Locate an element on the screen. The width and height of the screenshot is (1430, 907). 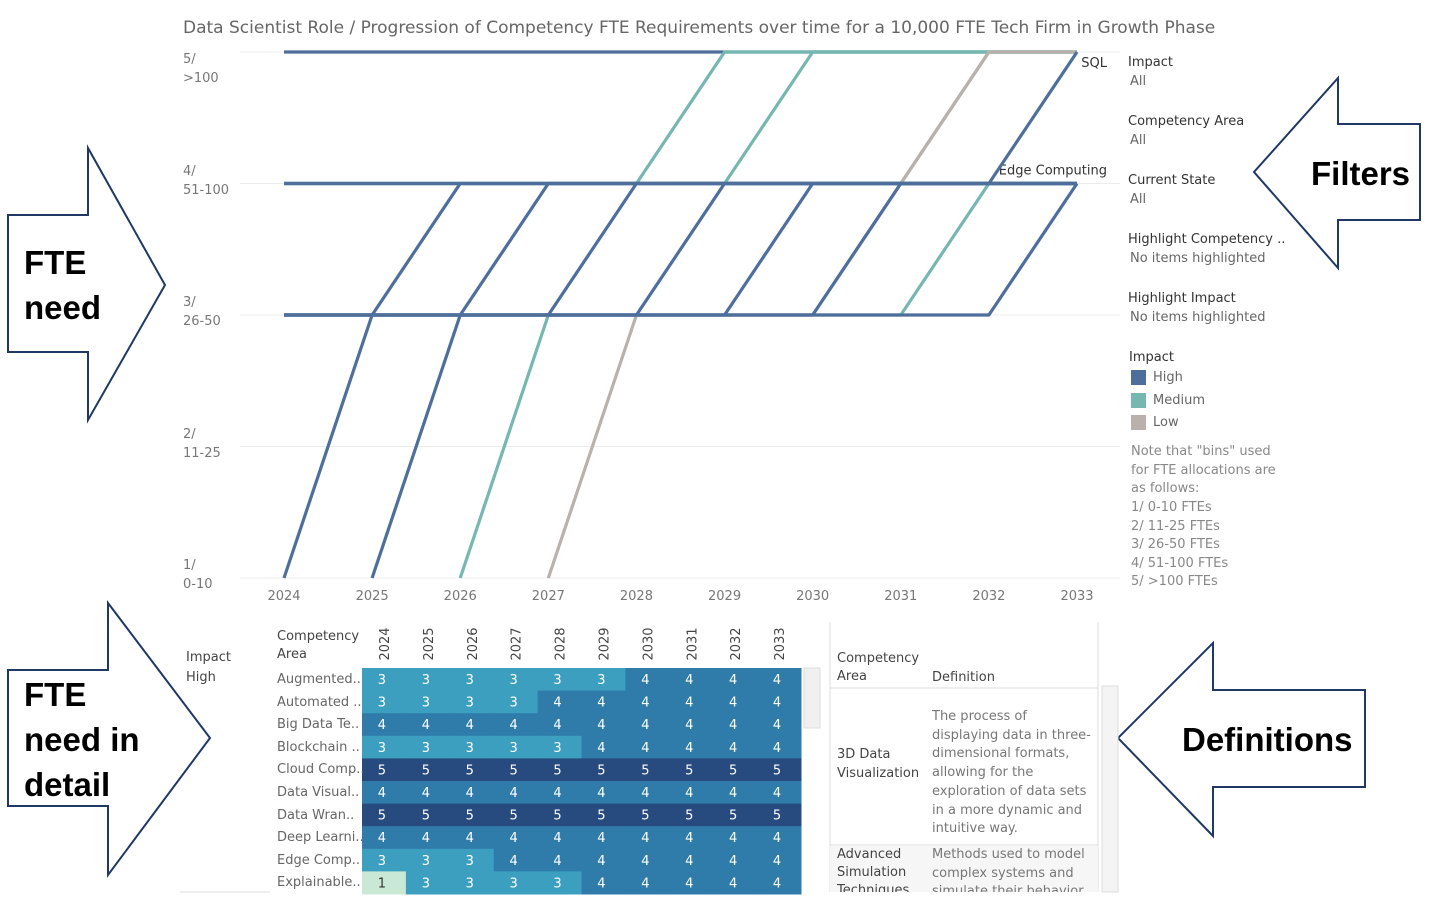
filter-label: Current State is located at coordinates (1172, 180).